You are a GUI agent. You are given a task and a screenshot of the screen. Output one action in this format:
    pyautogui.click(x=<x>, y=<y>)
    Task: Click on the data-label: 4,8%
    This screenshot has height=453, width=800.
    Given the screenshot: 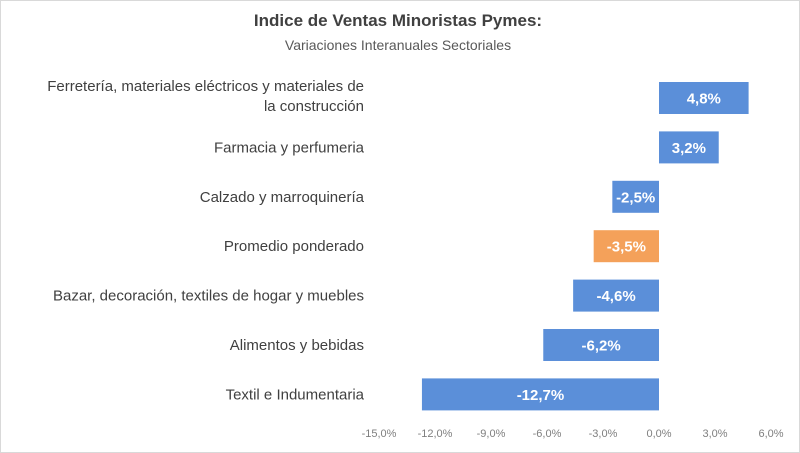 What is the action you would take?
    pyautogui.click(x=704, y=99)
    